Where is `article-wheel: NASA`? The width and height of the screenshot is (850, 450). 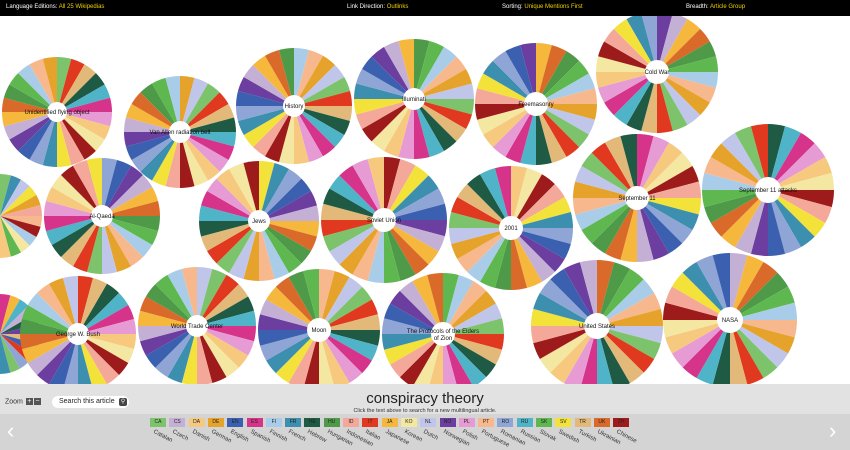
article-wheel: NASA is located at coordinates (730, 318).